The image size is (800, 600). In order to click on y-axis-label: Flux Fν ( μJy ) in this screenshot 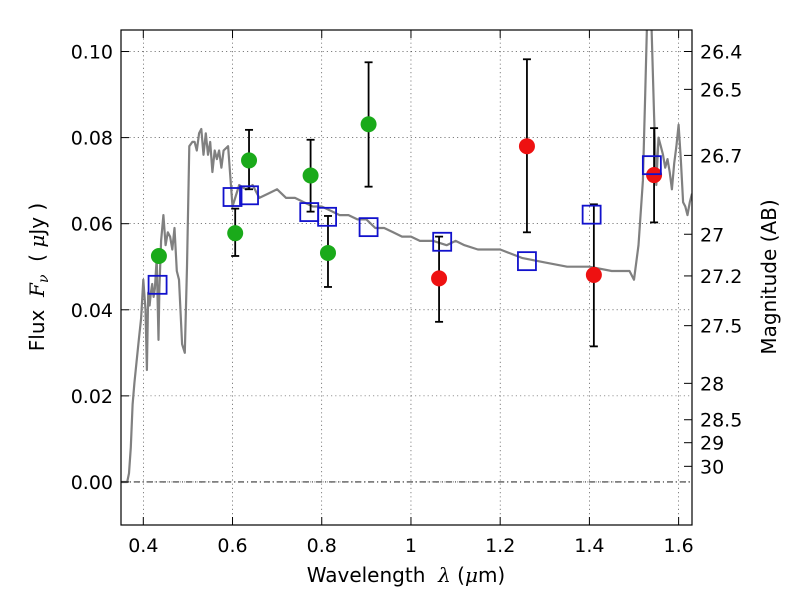, I will do `click(38, 277)`.